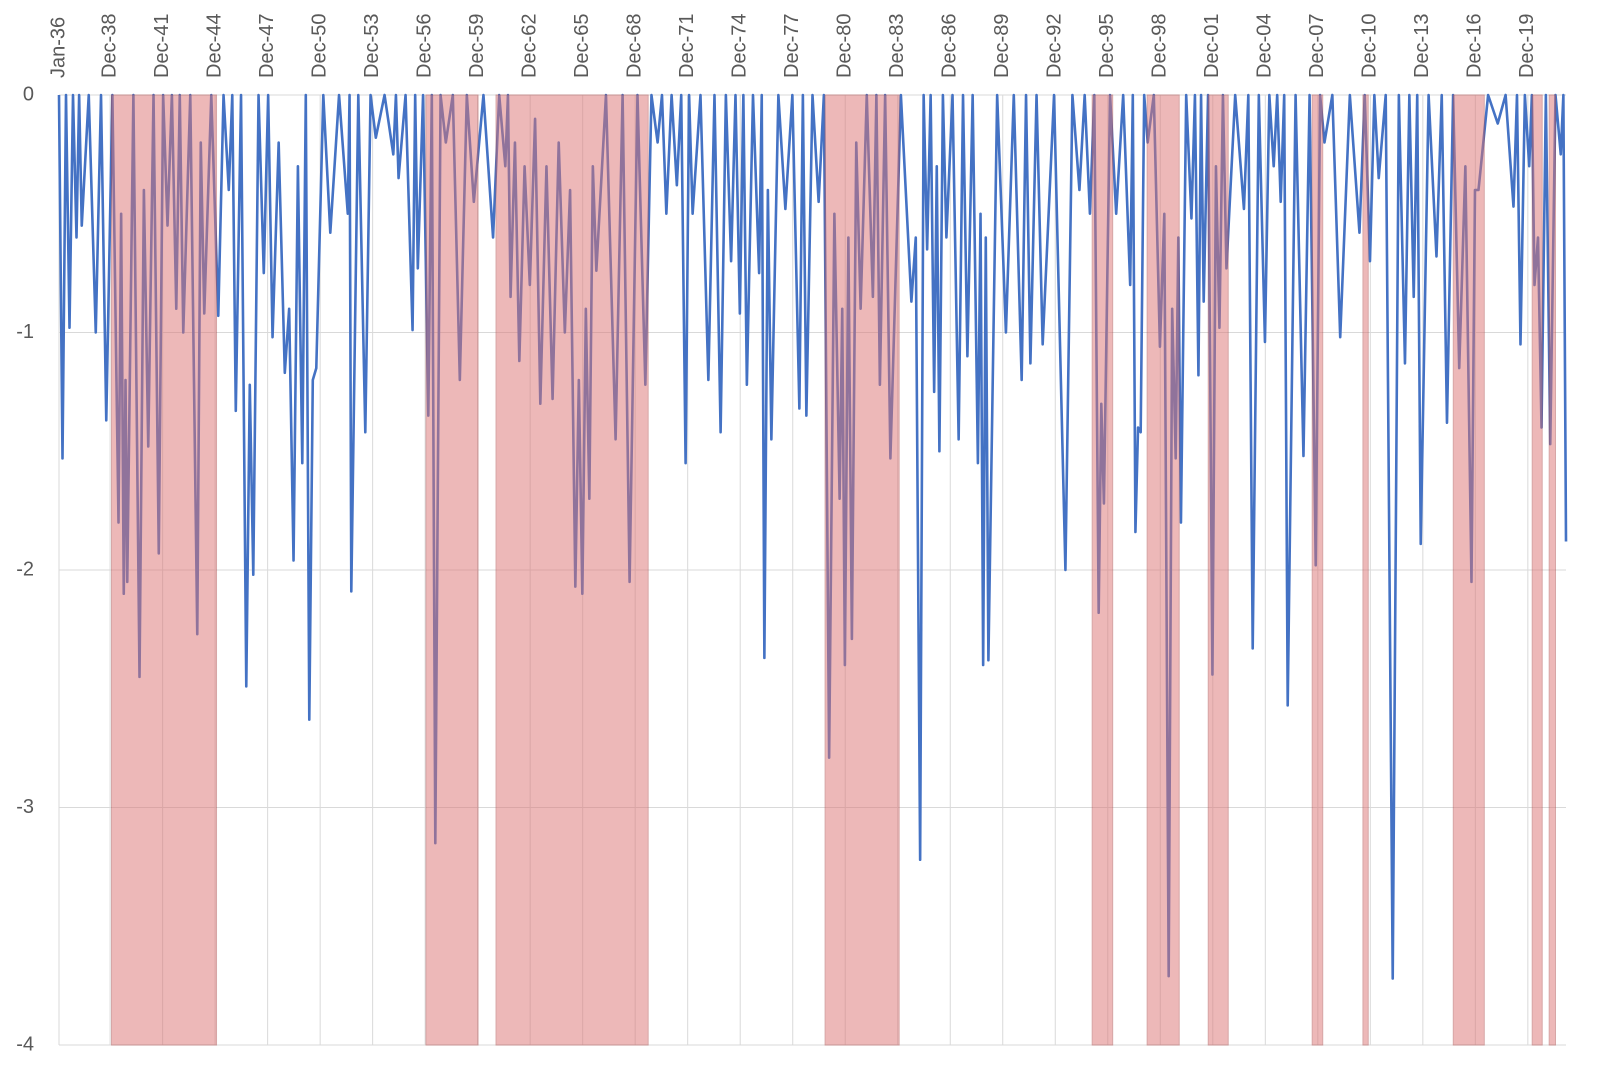 This screenshot has height=1087, width=1613. I want to click on x-tick-label: Dec-01, so click(1212, 46).